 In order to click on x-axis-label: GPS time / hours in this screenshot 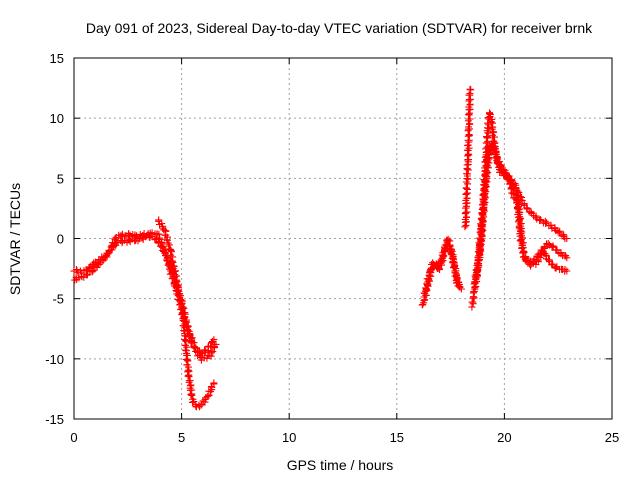, I will do `click(340, 465)`.